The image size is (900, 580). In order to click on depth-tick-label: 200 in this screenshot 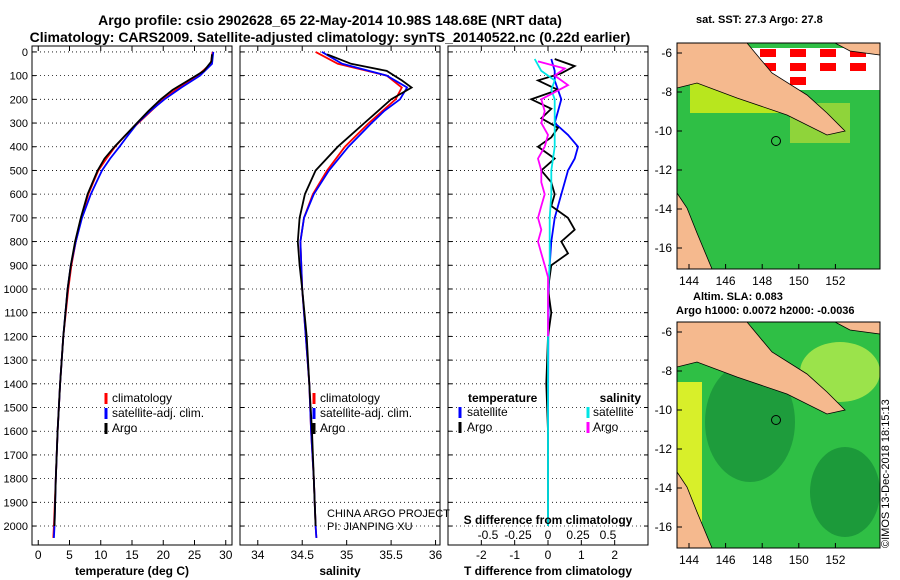, I will do `click(19, 100)`.